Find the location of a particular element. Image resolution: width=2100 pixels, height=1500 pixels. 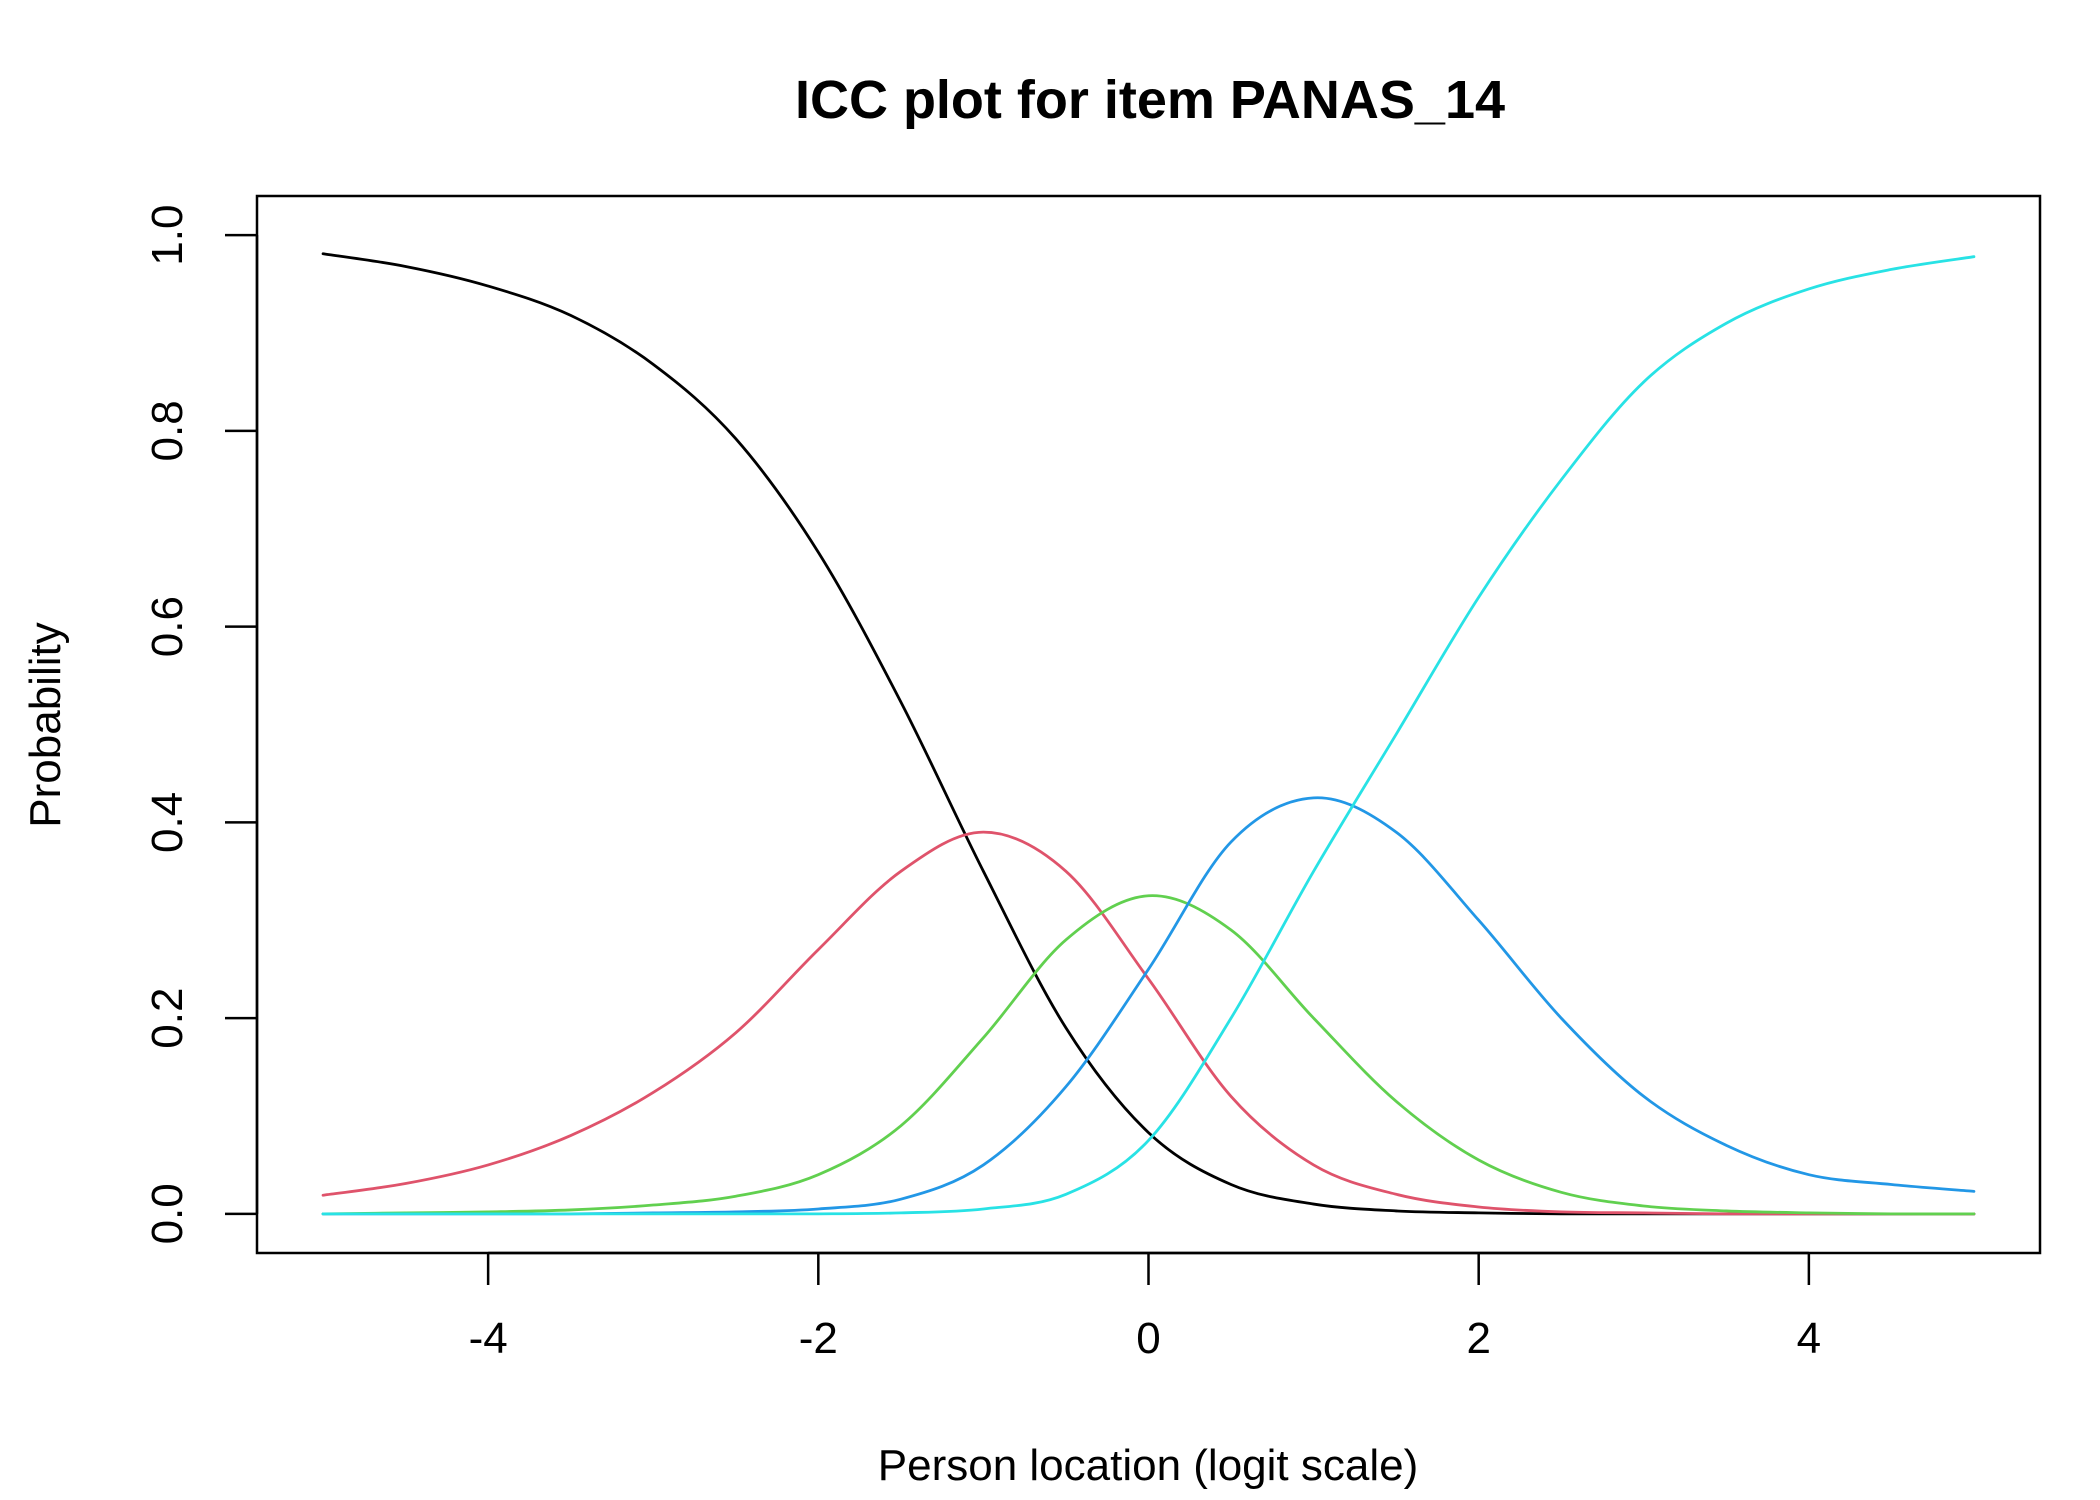

y-tick-label: 0.4 is located at coordinates (167, 822).